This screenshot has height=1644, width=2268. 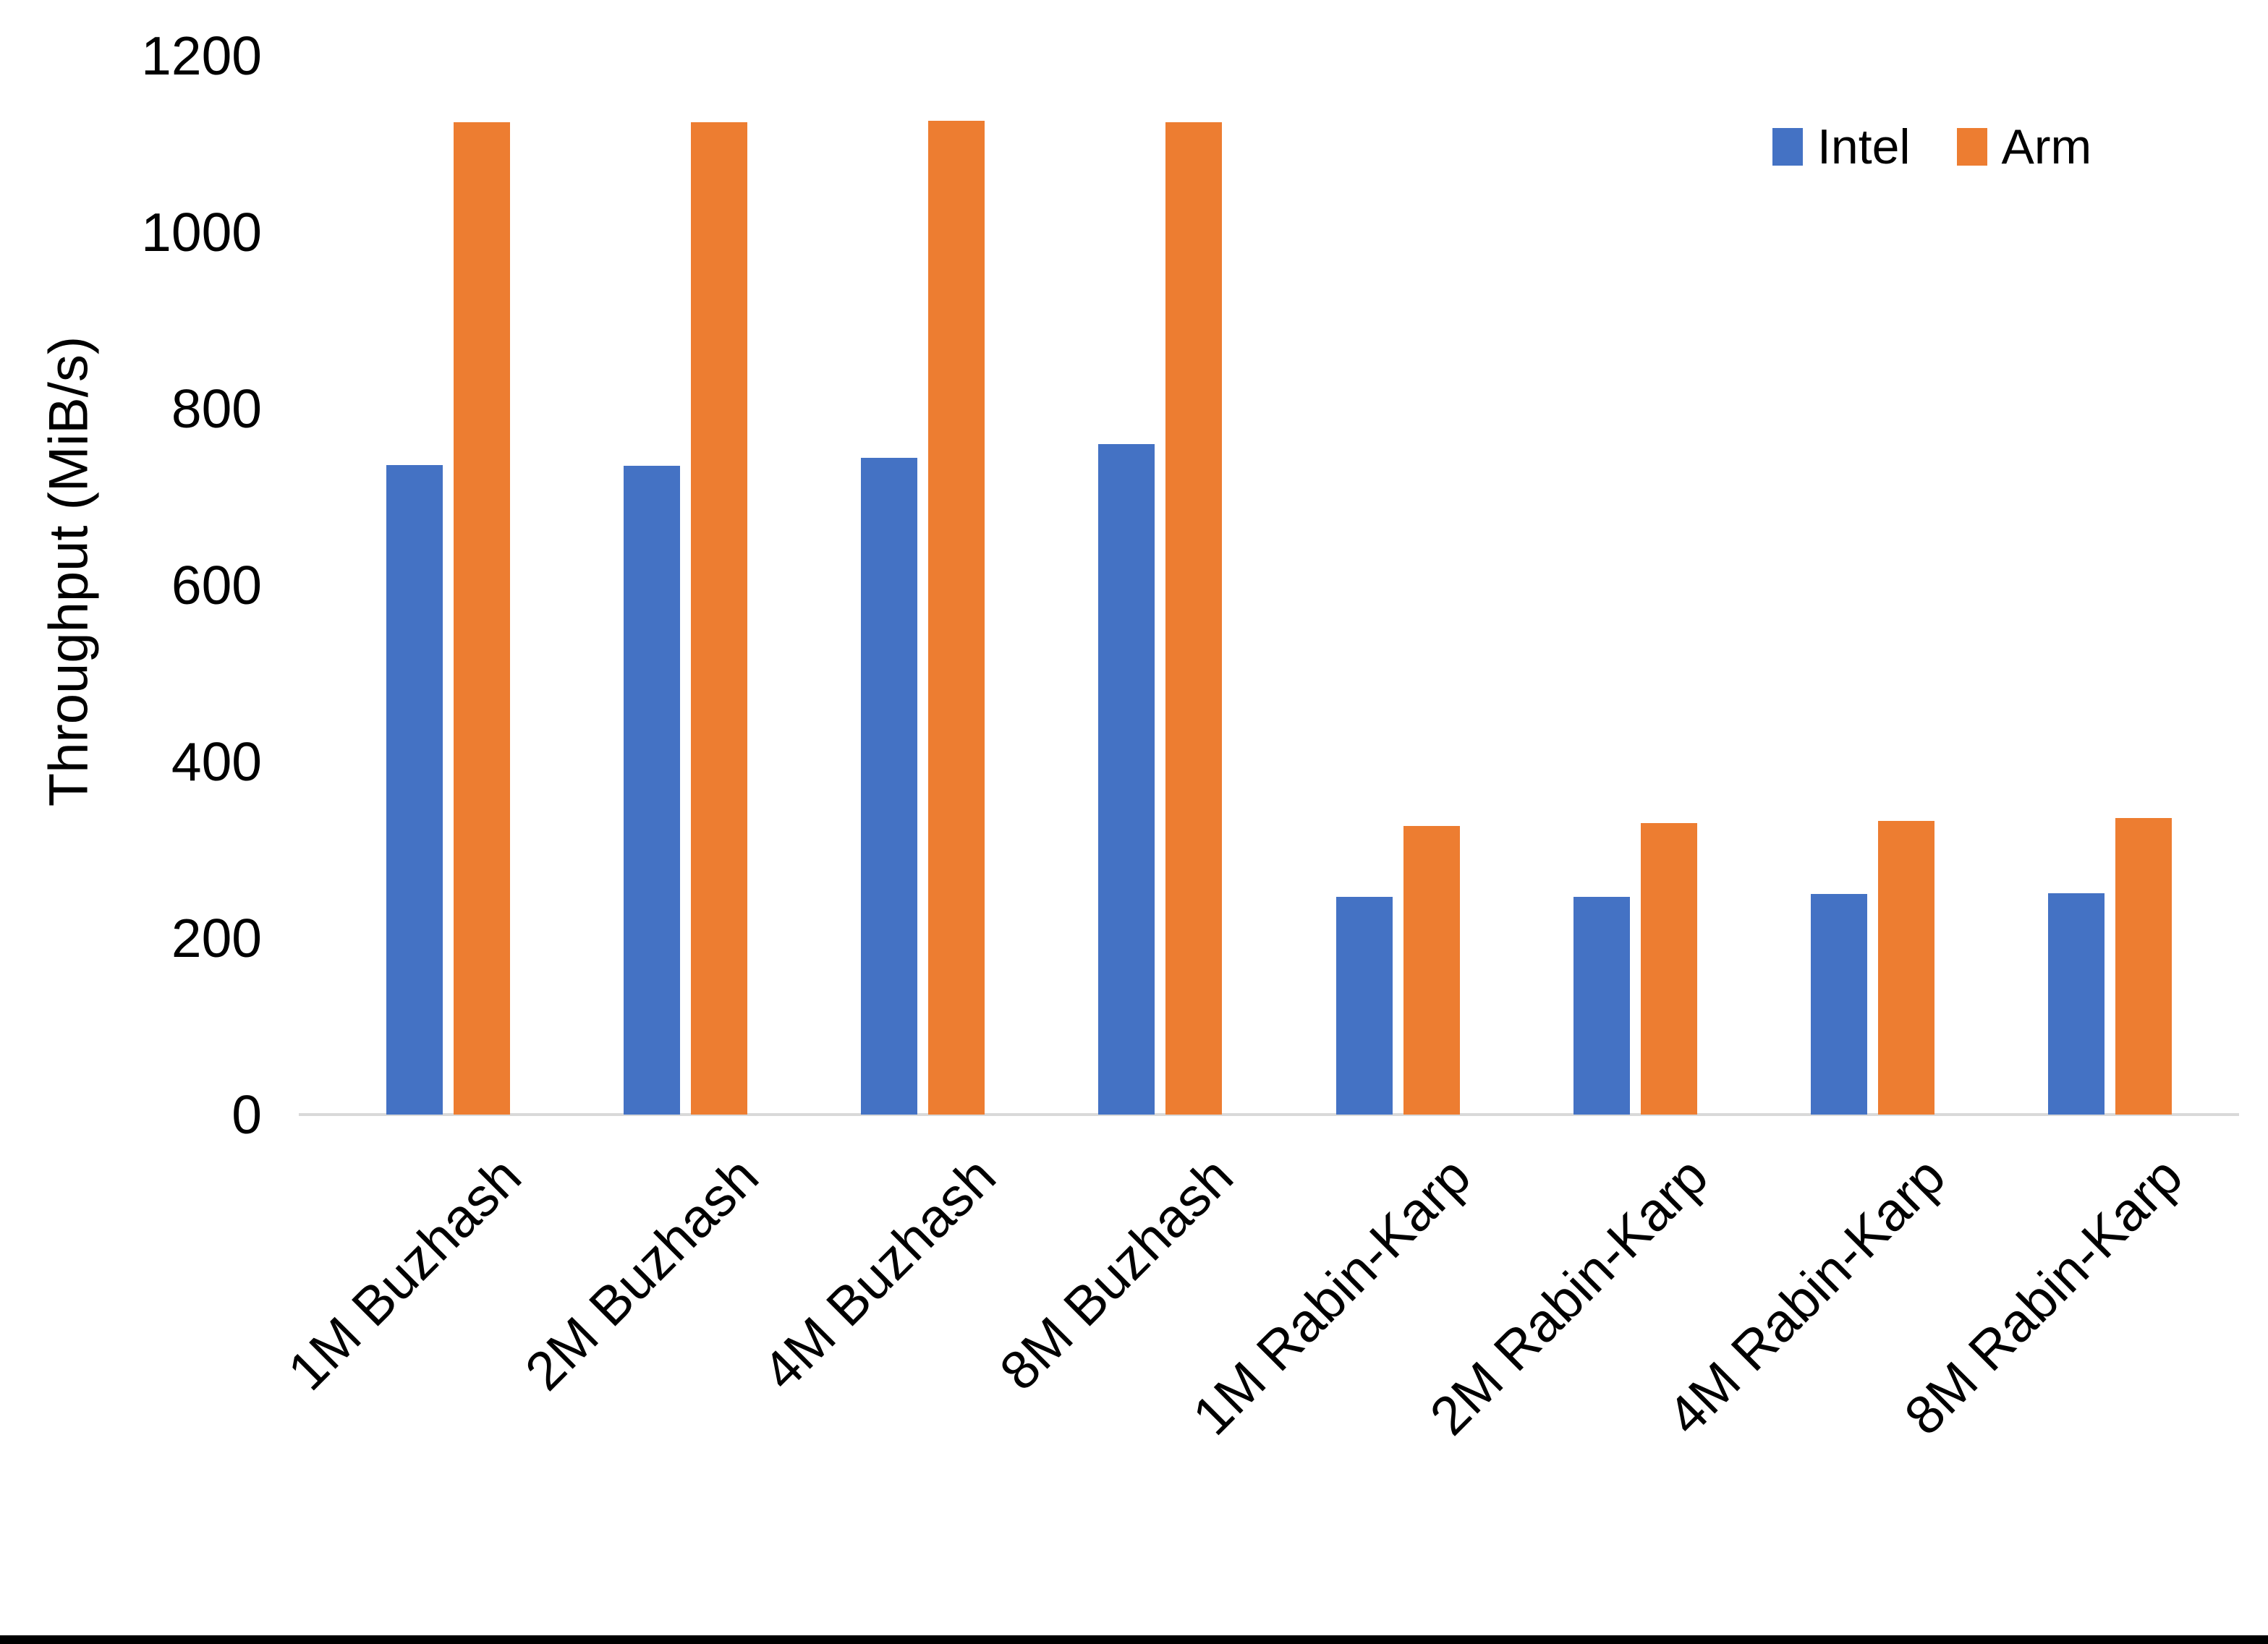 What do you see at coordinates (719, 618) in the screenshot?
I see `bar-arm-2m-buzhash` at bounding box center [719, 618].